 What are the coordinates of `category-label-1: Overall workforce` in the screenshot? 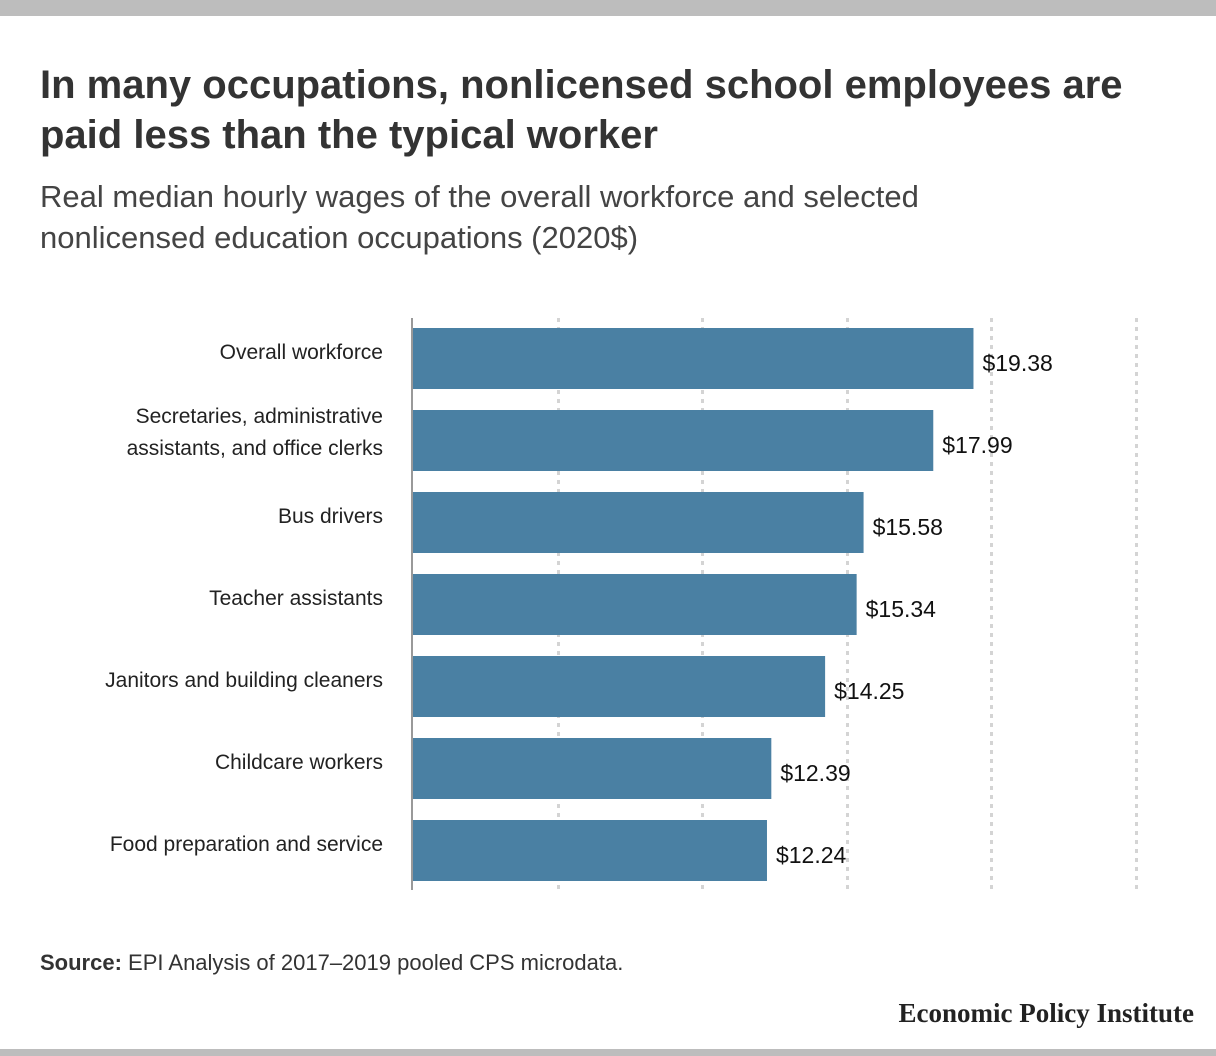 It's located at (301, 352).